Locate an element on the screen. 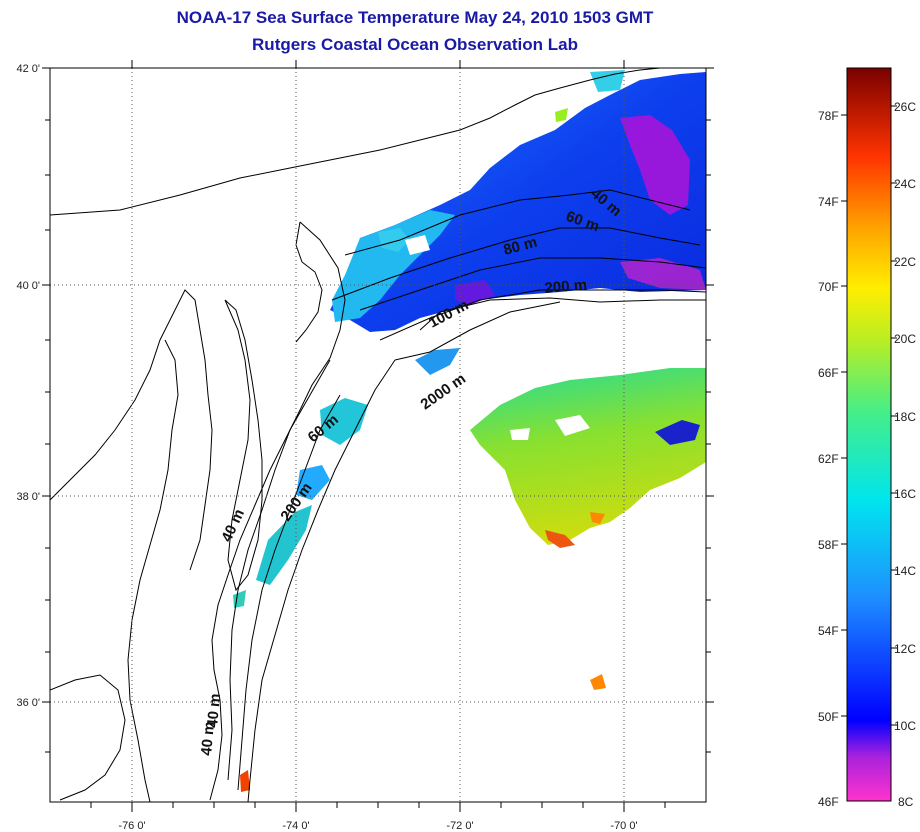 Image resolution: width=920 pixels, height=832 pixels. lon-label-74: -74 0' is located at coordinates (295, 826).